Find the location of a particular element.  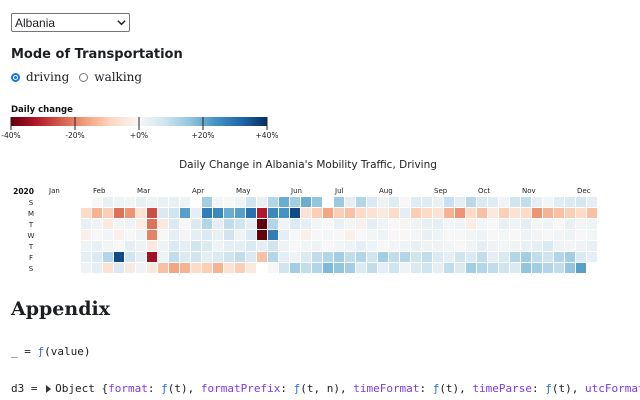

code-d3-key: timeFormat is located at coordinates (386, 388).